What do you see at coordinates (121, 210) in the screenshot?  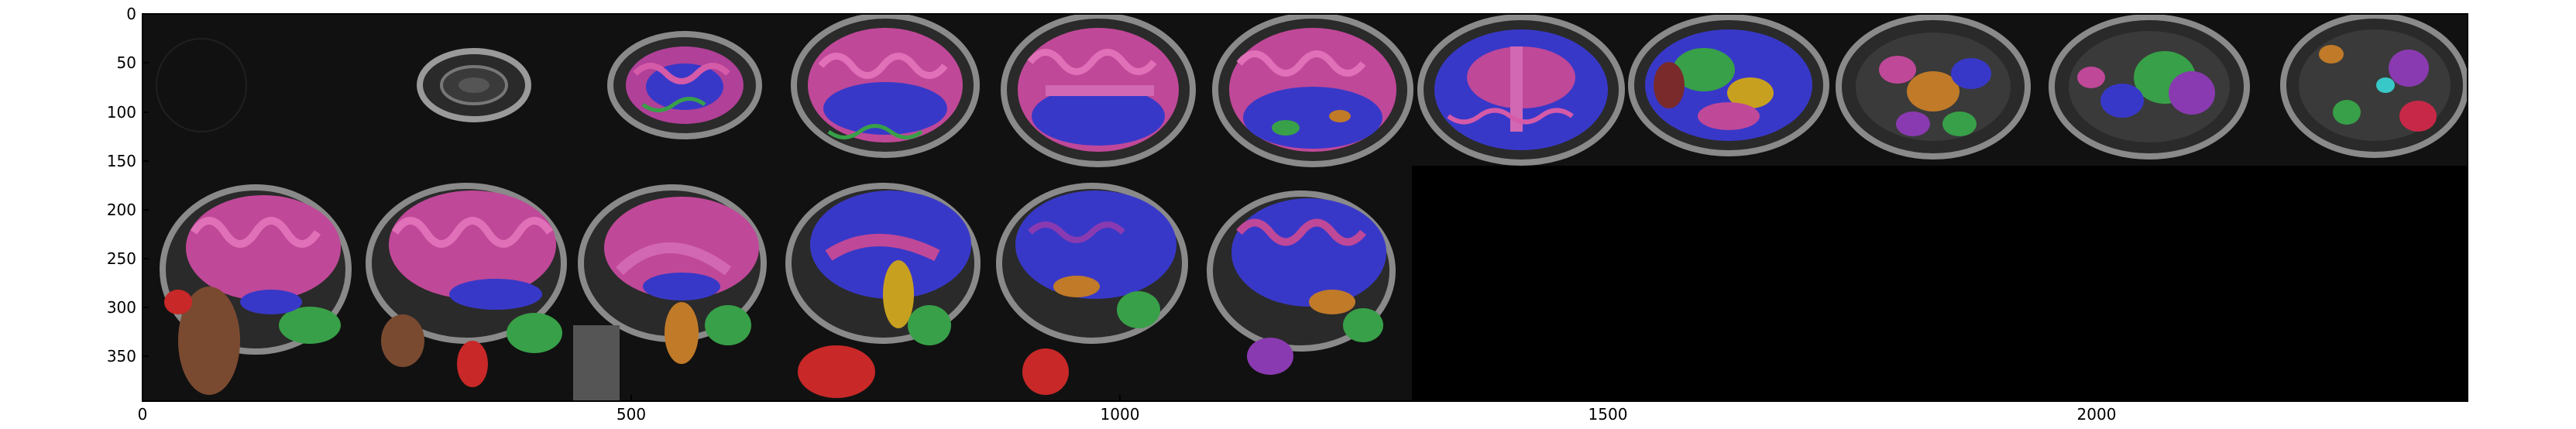 I see `y-tick-label: 200` at bounding box center [121, 210].